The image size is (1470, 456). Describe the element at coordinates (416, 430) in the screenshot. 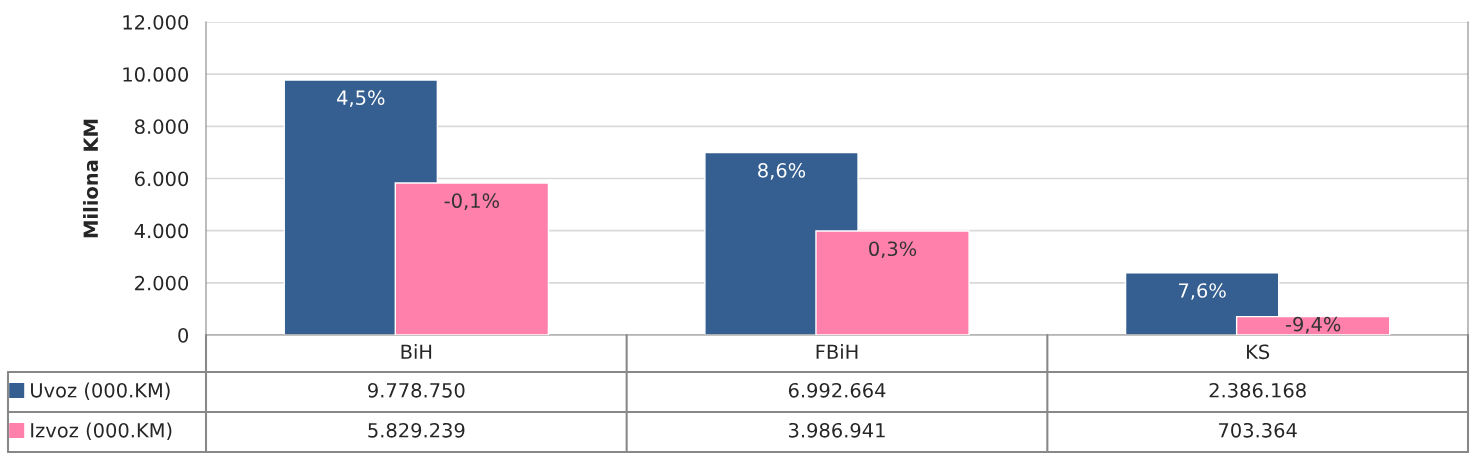

I see `text: 5.829.239` at that location.